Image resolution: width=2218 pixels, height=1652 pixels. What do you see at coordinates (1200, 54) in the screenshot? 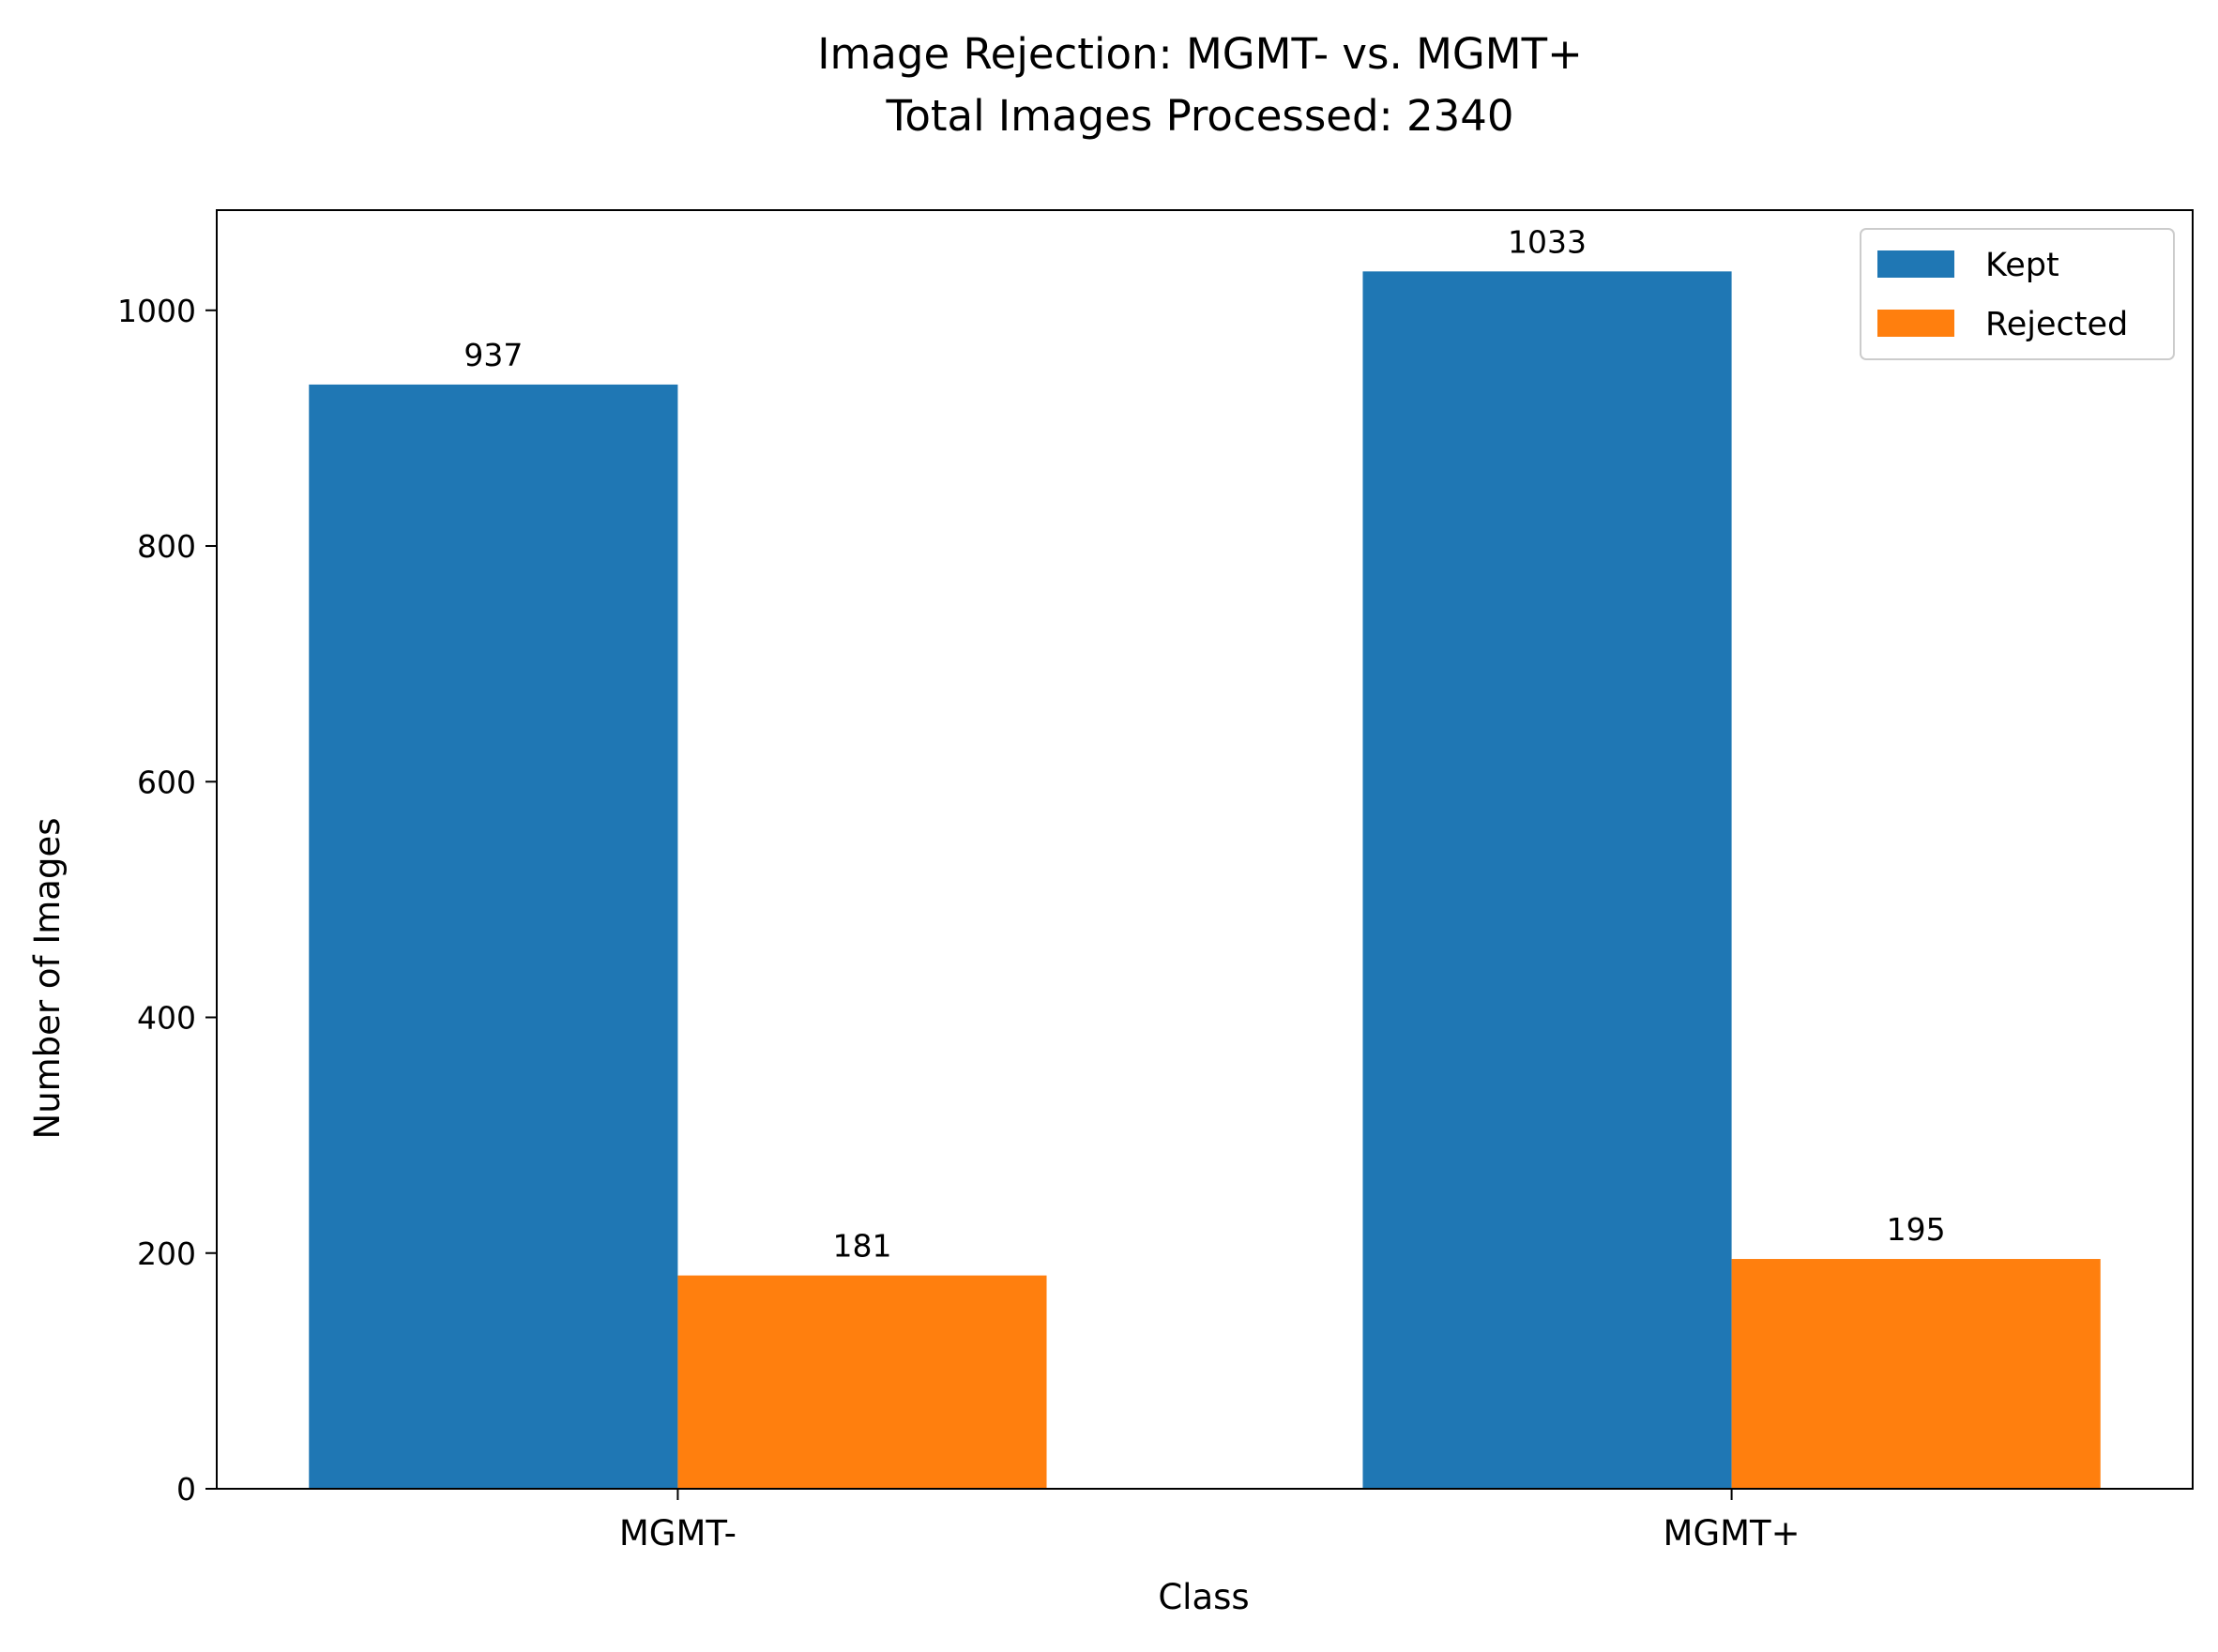
I see `chart-title: Image Rejection: MGMT- vs. MGMT+` at bounding box center [1200, 54].